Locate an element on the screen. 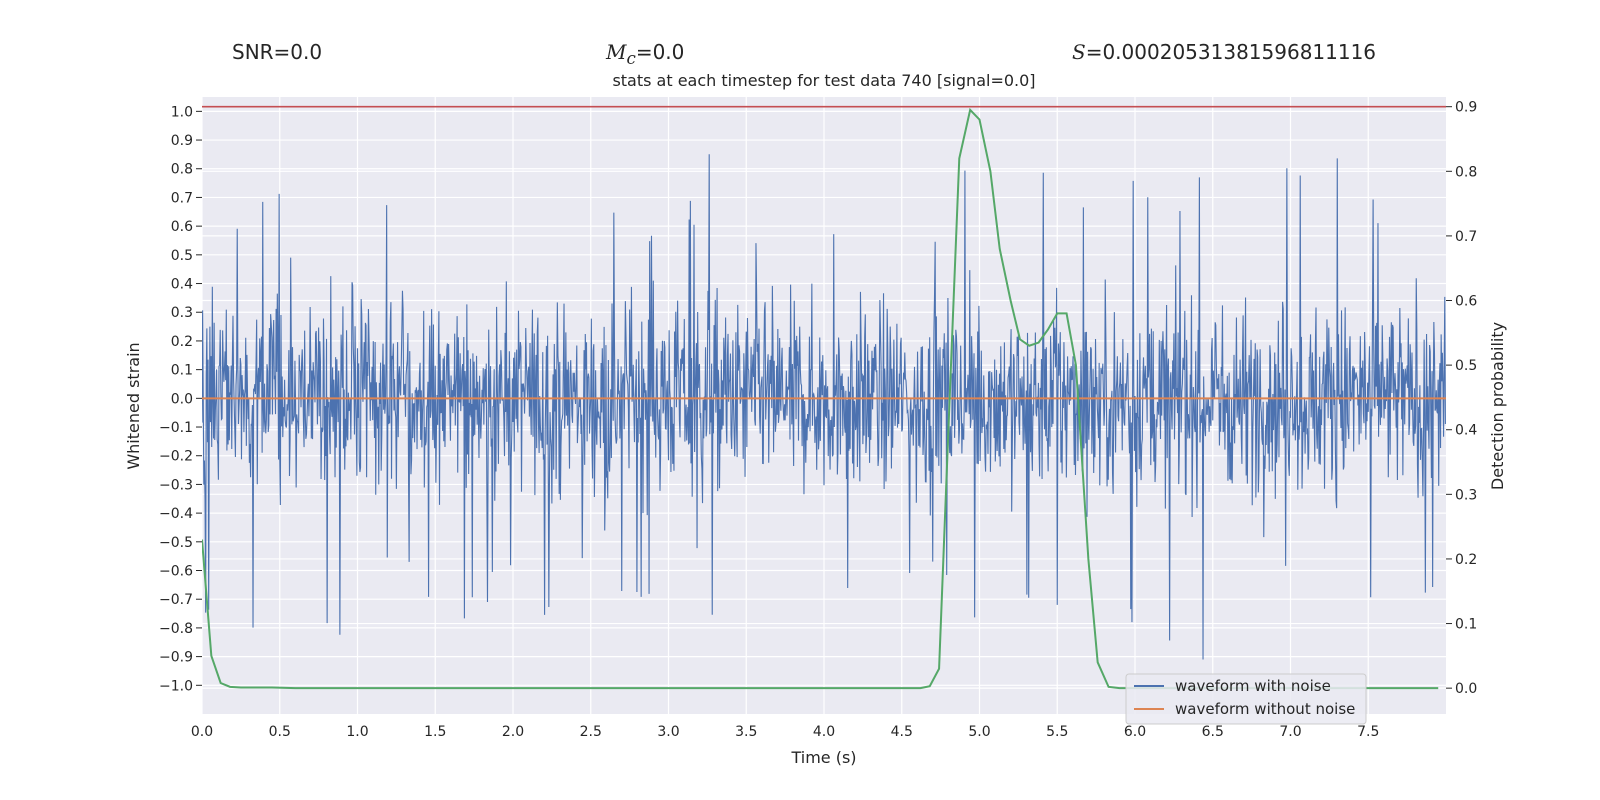 The width and height of the screenshot is (1600, 800). x-tick-label: 6.0 is located at coordinates (1135, 732).